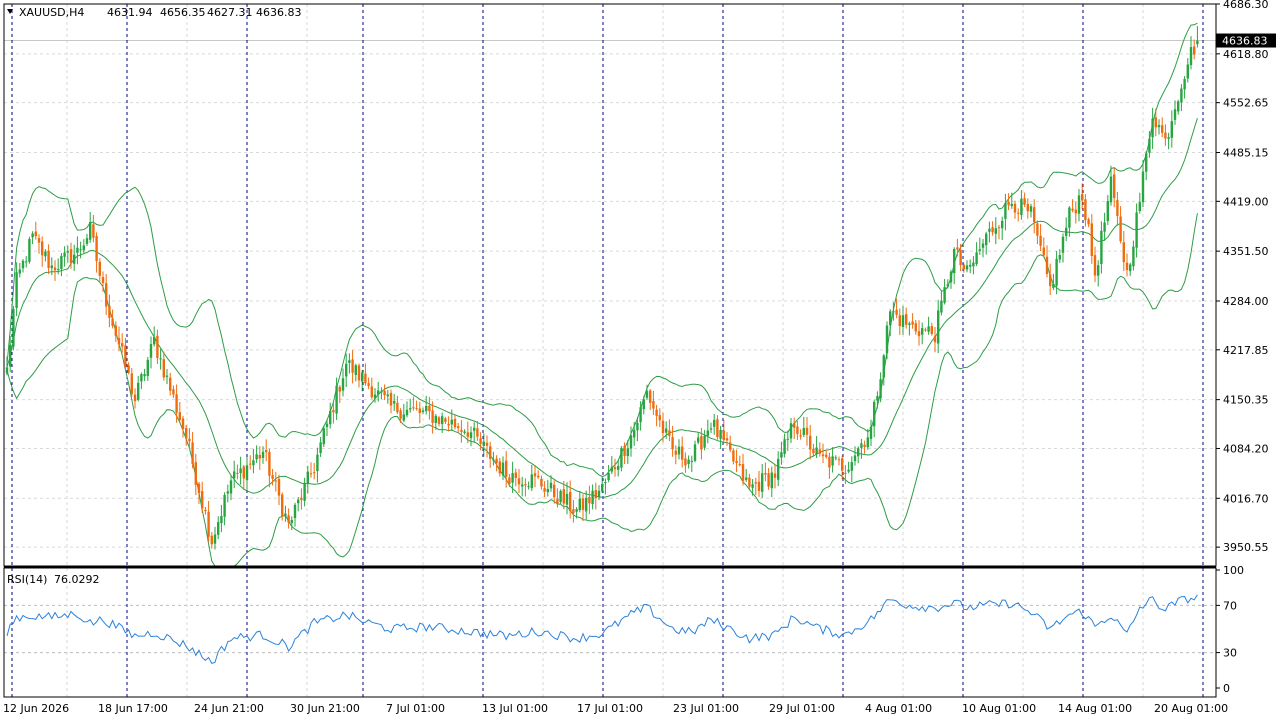 The image size is (1280, 720). What do you see at coordinates (36, 708) in the screenshot?
I see `time-tick-label: 12 Jun 2026` at bounding box center [36, 708].